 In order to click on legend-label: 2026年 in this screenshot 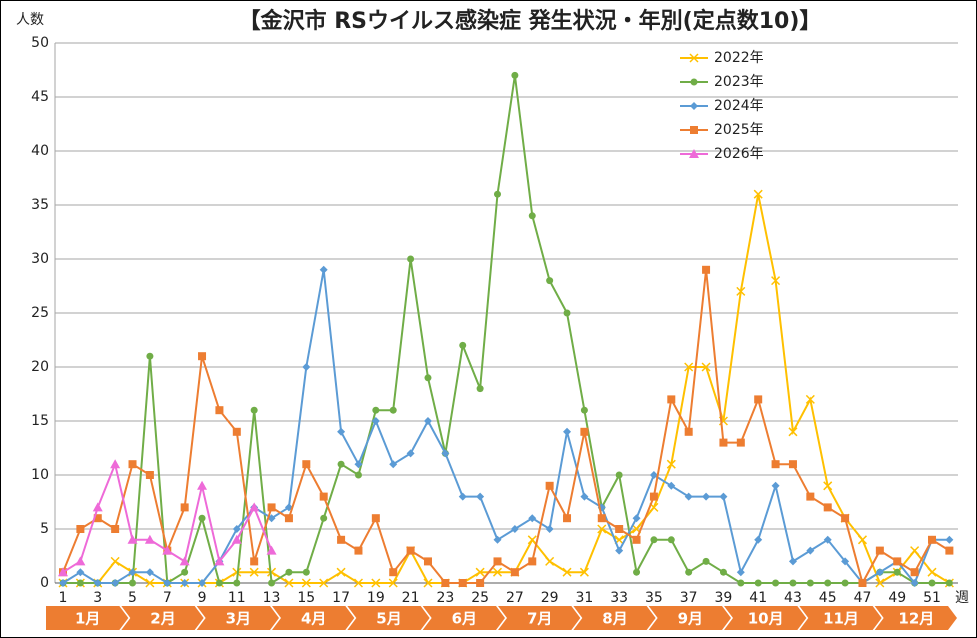, I will do `click(739, 154)`.